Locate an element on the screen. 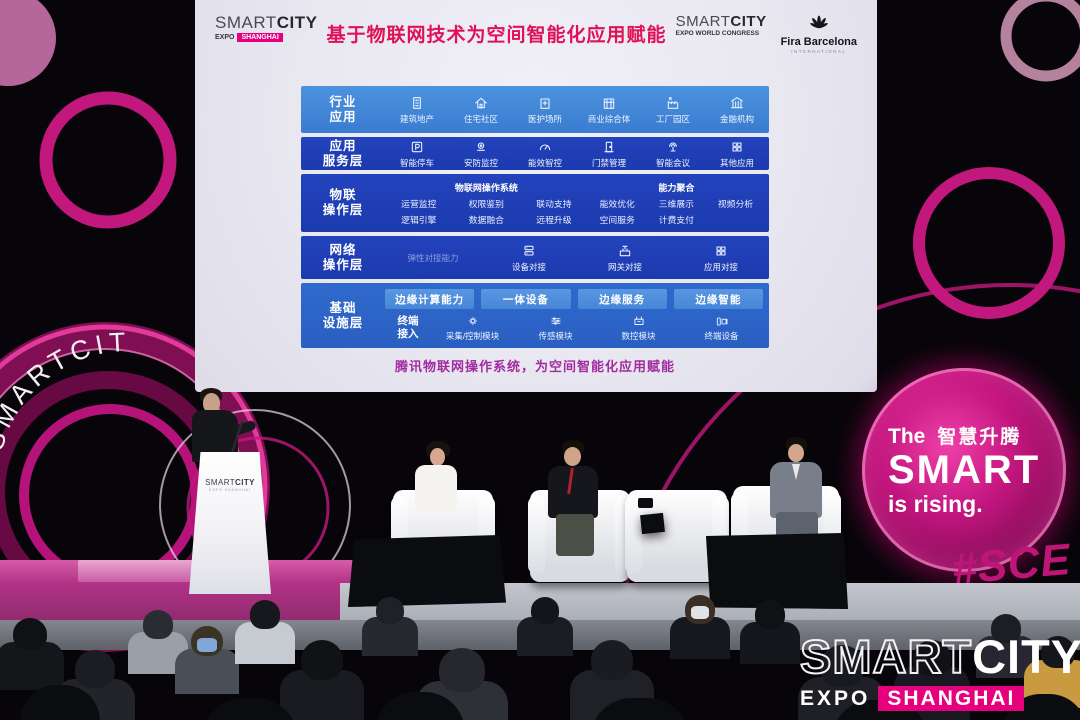 The width and height of the screenshot is (1080, 720). laptop-screen is located at coordinates (652, 523).